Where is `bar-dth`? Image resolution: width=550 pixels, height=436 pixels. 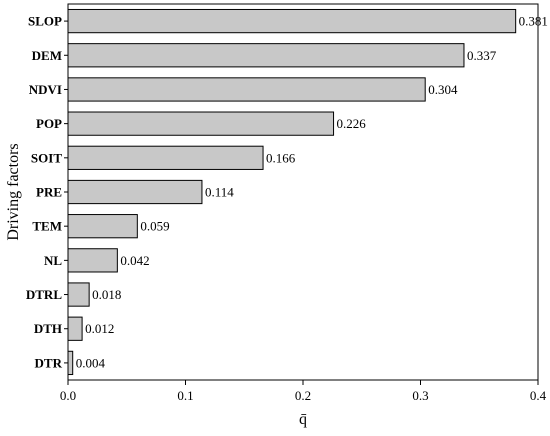
bar-dth is located at coordinates (75, 328).